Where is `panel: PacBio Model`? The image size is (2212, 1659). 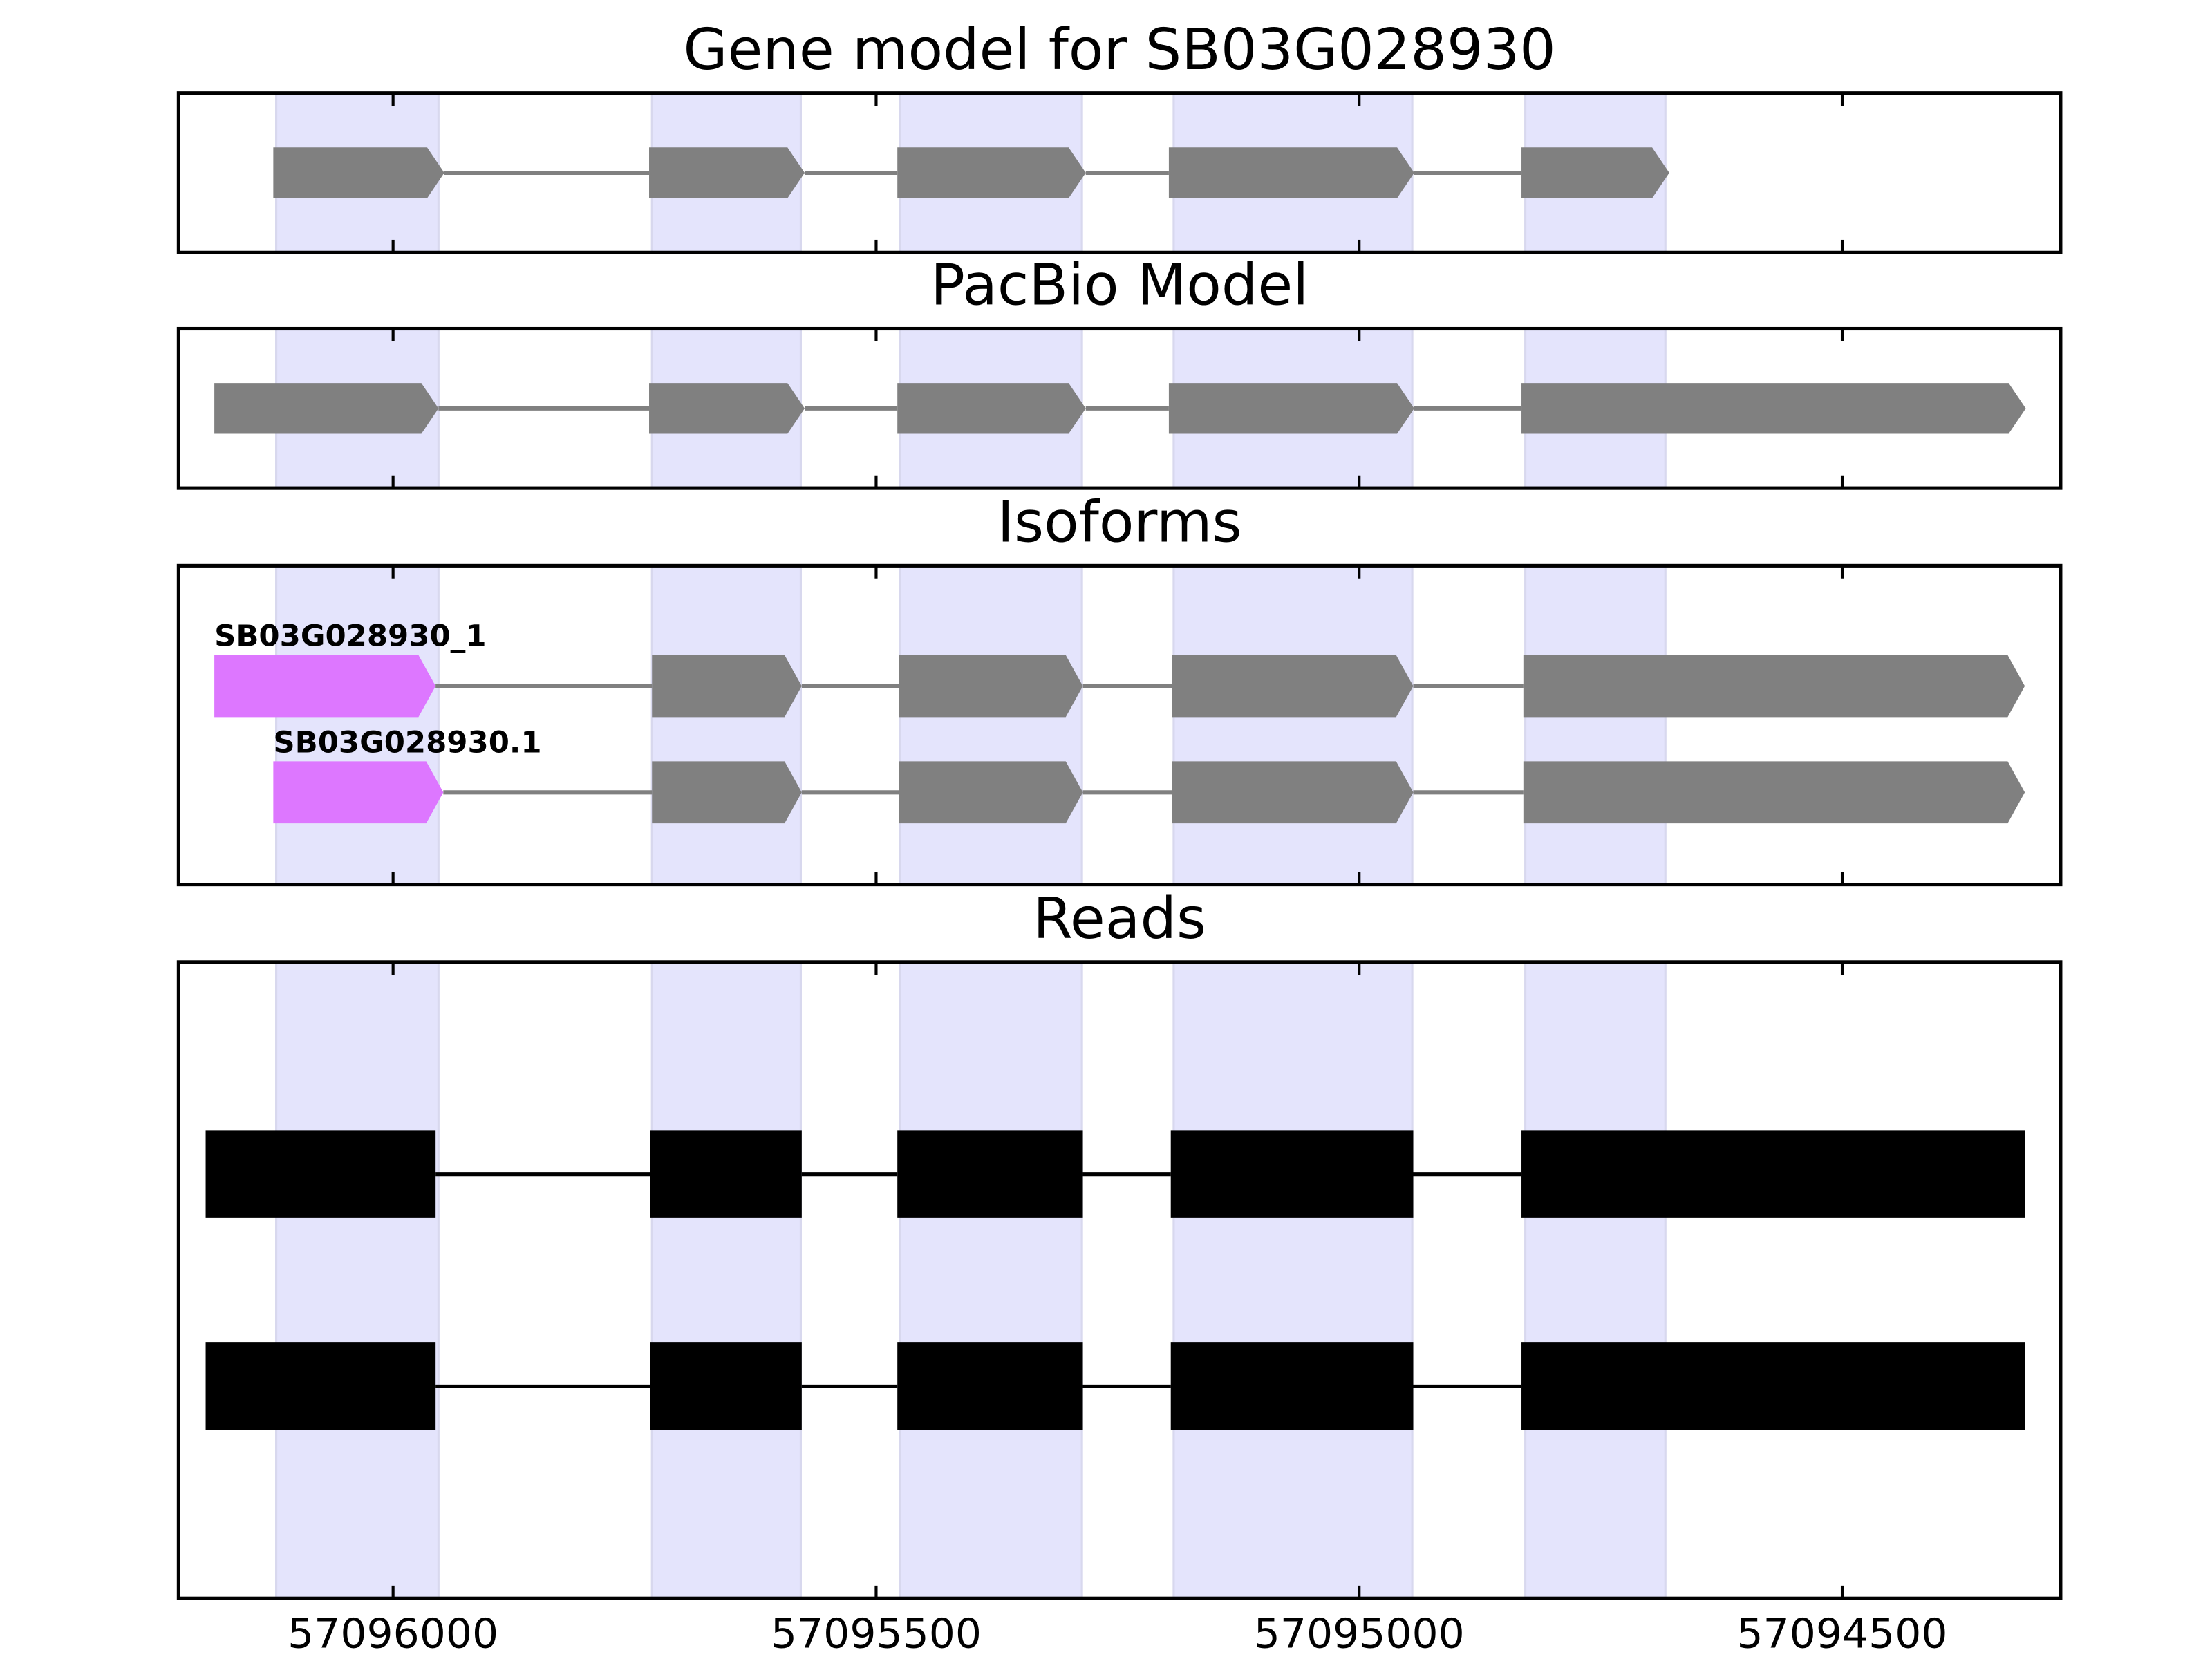 panel: PacBio Model is located at coordinates (1119, 371).